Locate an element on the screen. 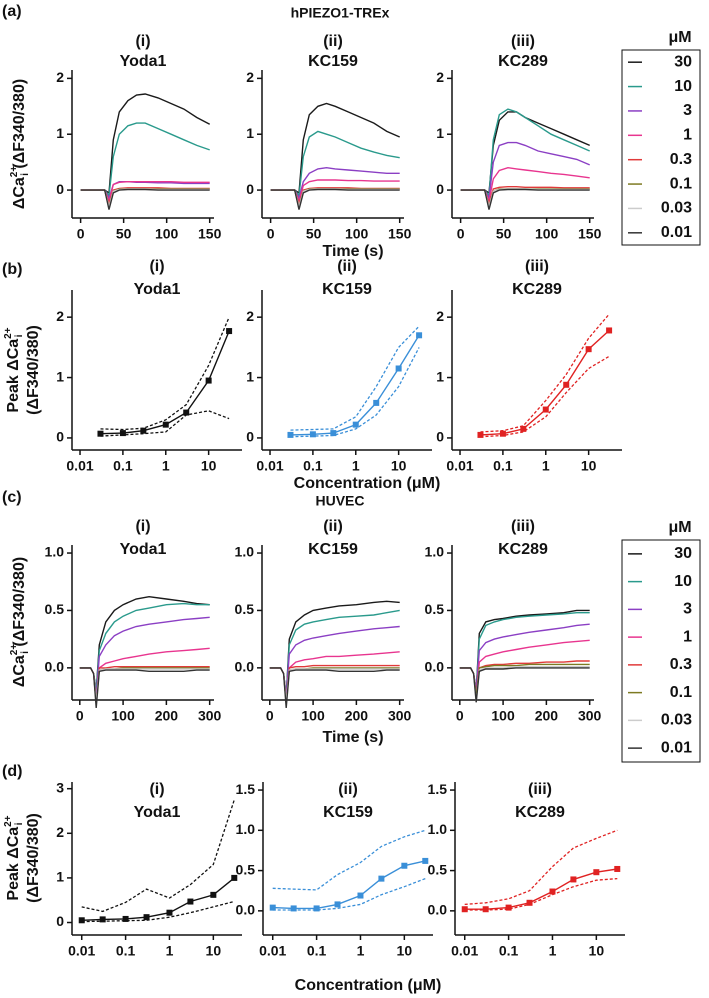 The width and height of the screenshot is (709, 998). legend-label: 3 is located at coordinates (687, 110).